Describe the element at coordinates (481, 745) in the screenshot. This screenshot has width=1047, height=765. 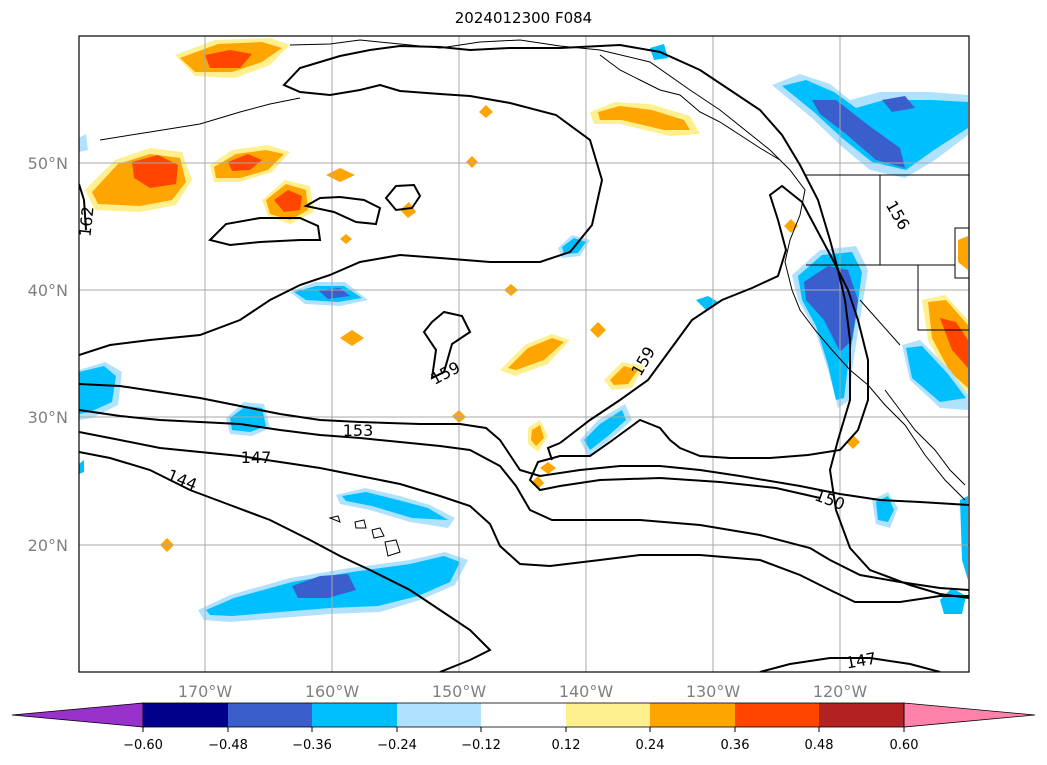
I see `colorbar-tick-label: −0.12` at that location.